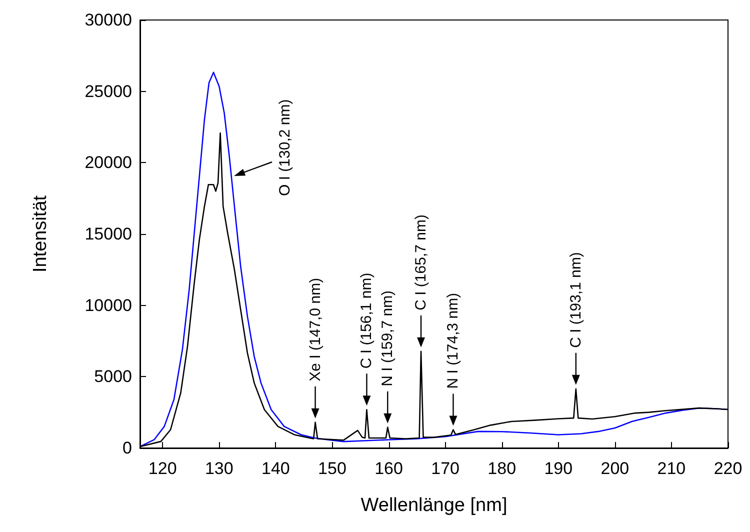 This screenshot has width=750, height=532. What do you see at coordinates (367, 320) in the screenshot?
I see `annotation: C I (156,1 nm)` at bounding box center [367, 320].